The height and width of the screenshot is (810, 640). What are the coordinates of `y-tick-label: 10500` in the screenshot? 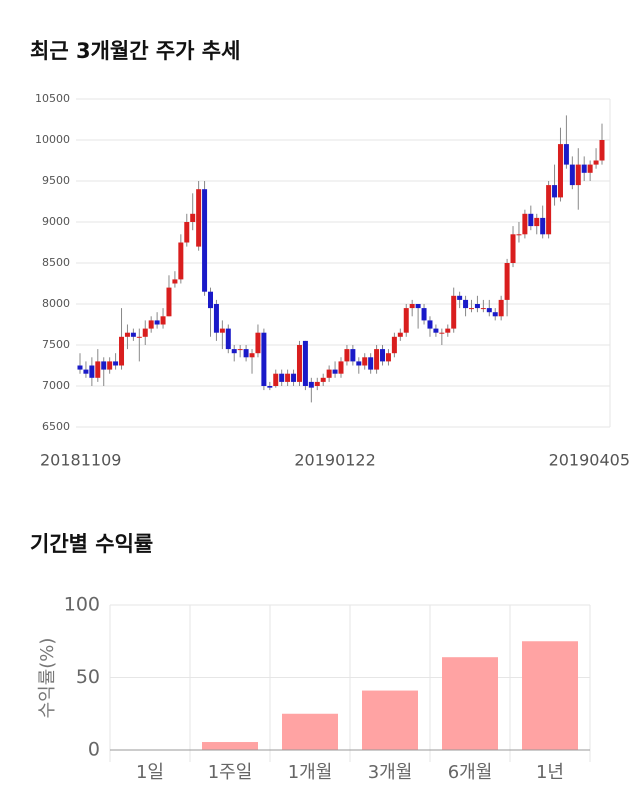 It's located at (52, 98).